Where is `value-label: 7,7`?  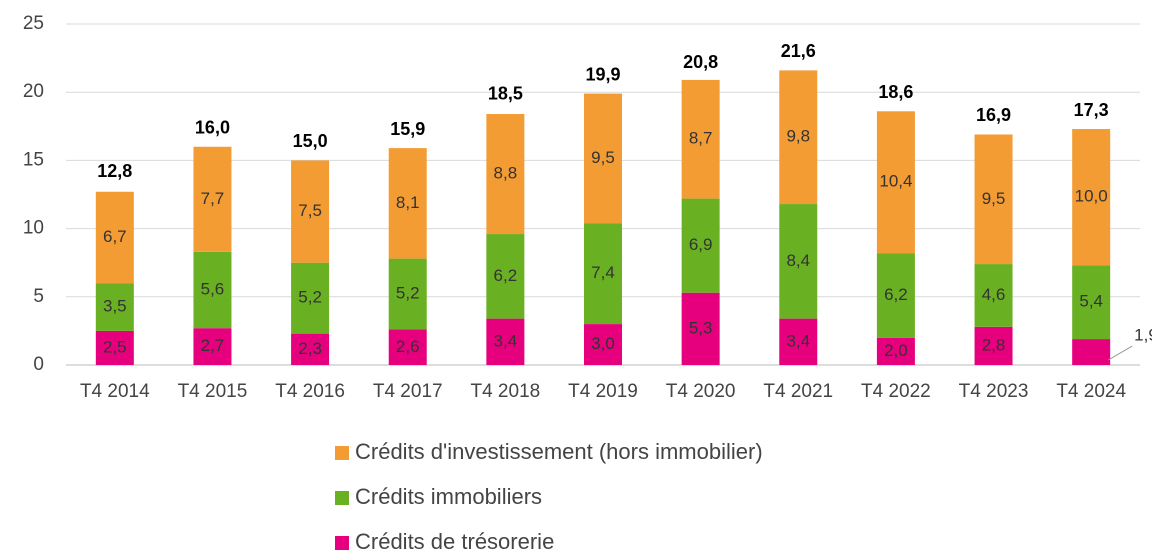 value-label: 7,7 is located at coordinates (213, 198).